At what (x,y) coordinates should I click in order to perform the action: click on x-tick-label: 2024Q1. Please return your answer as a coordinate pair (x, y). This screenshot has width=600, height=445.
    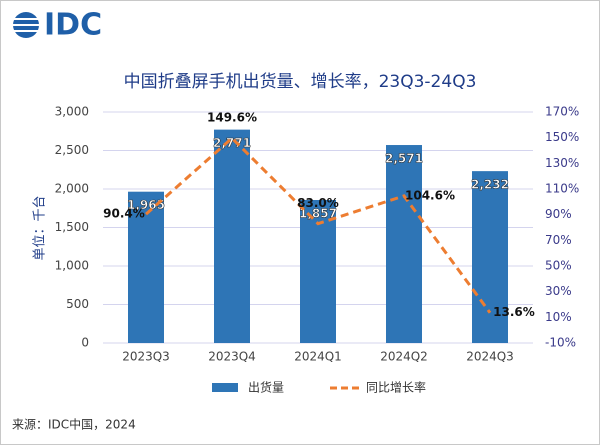
    Looking at the image, I should click on (318, 357).